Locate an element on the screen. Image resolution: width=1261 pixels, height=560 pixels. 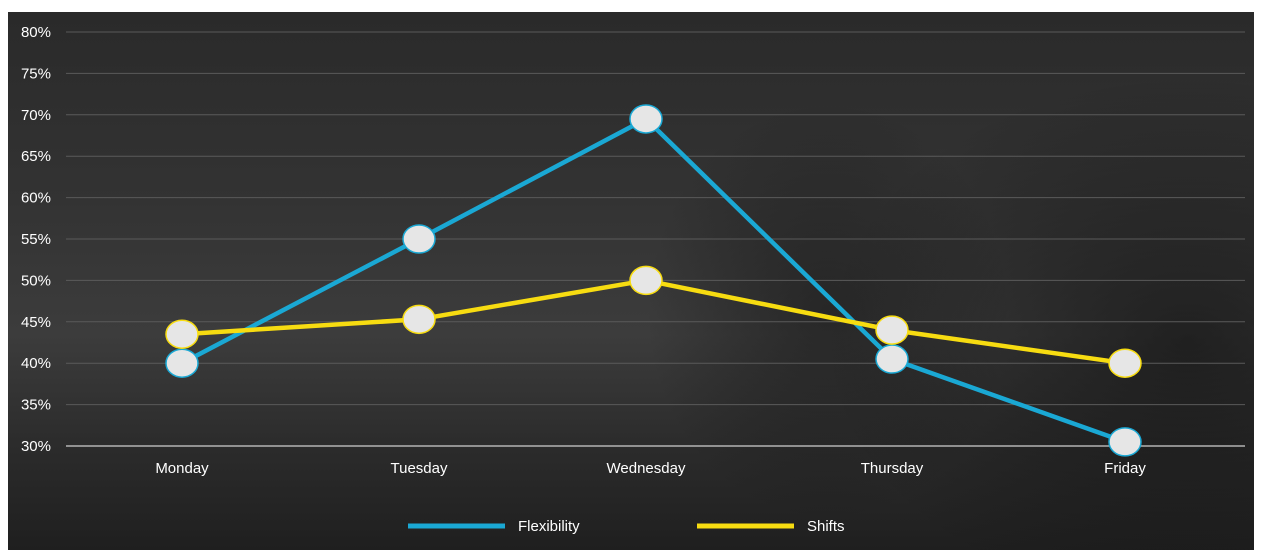
x-axis-ticks: Monday Tuesday Wednesday Thursday Friday is located at coordinates (650, 468).